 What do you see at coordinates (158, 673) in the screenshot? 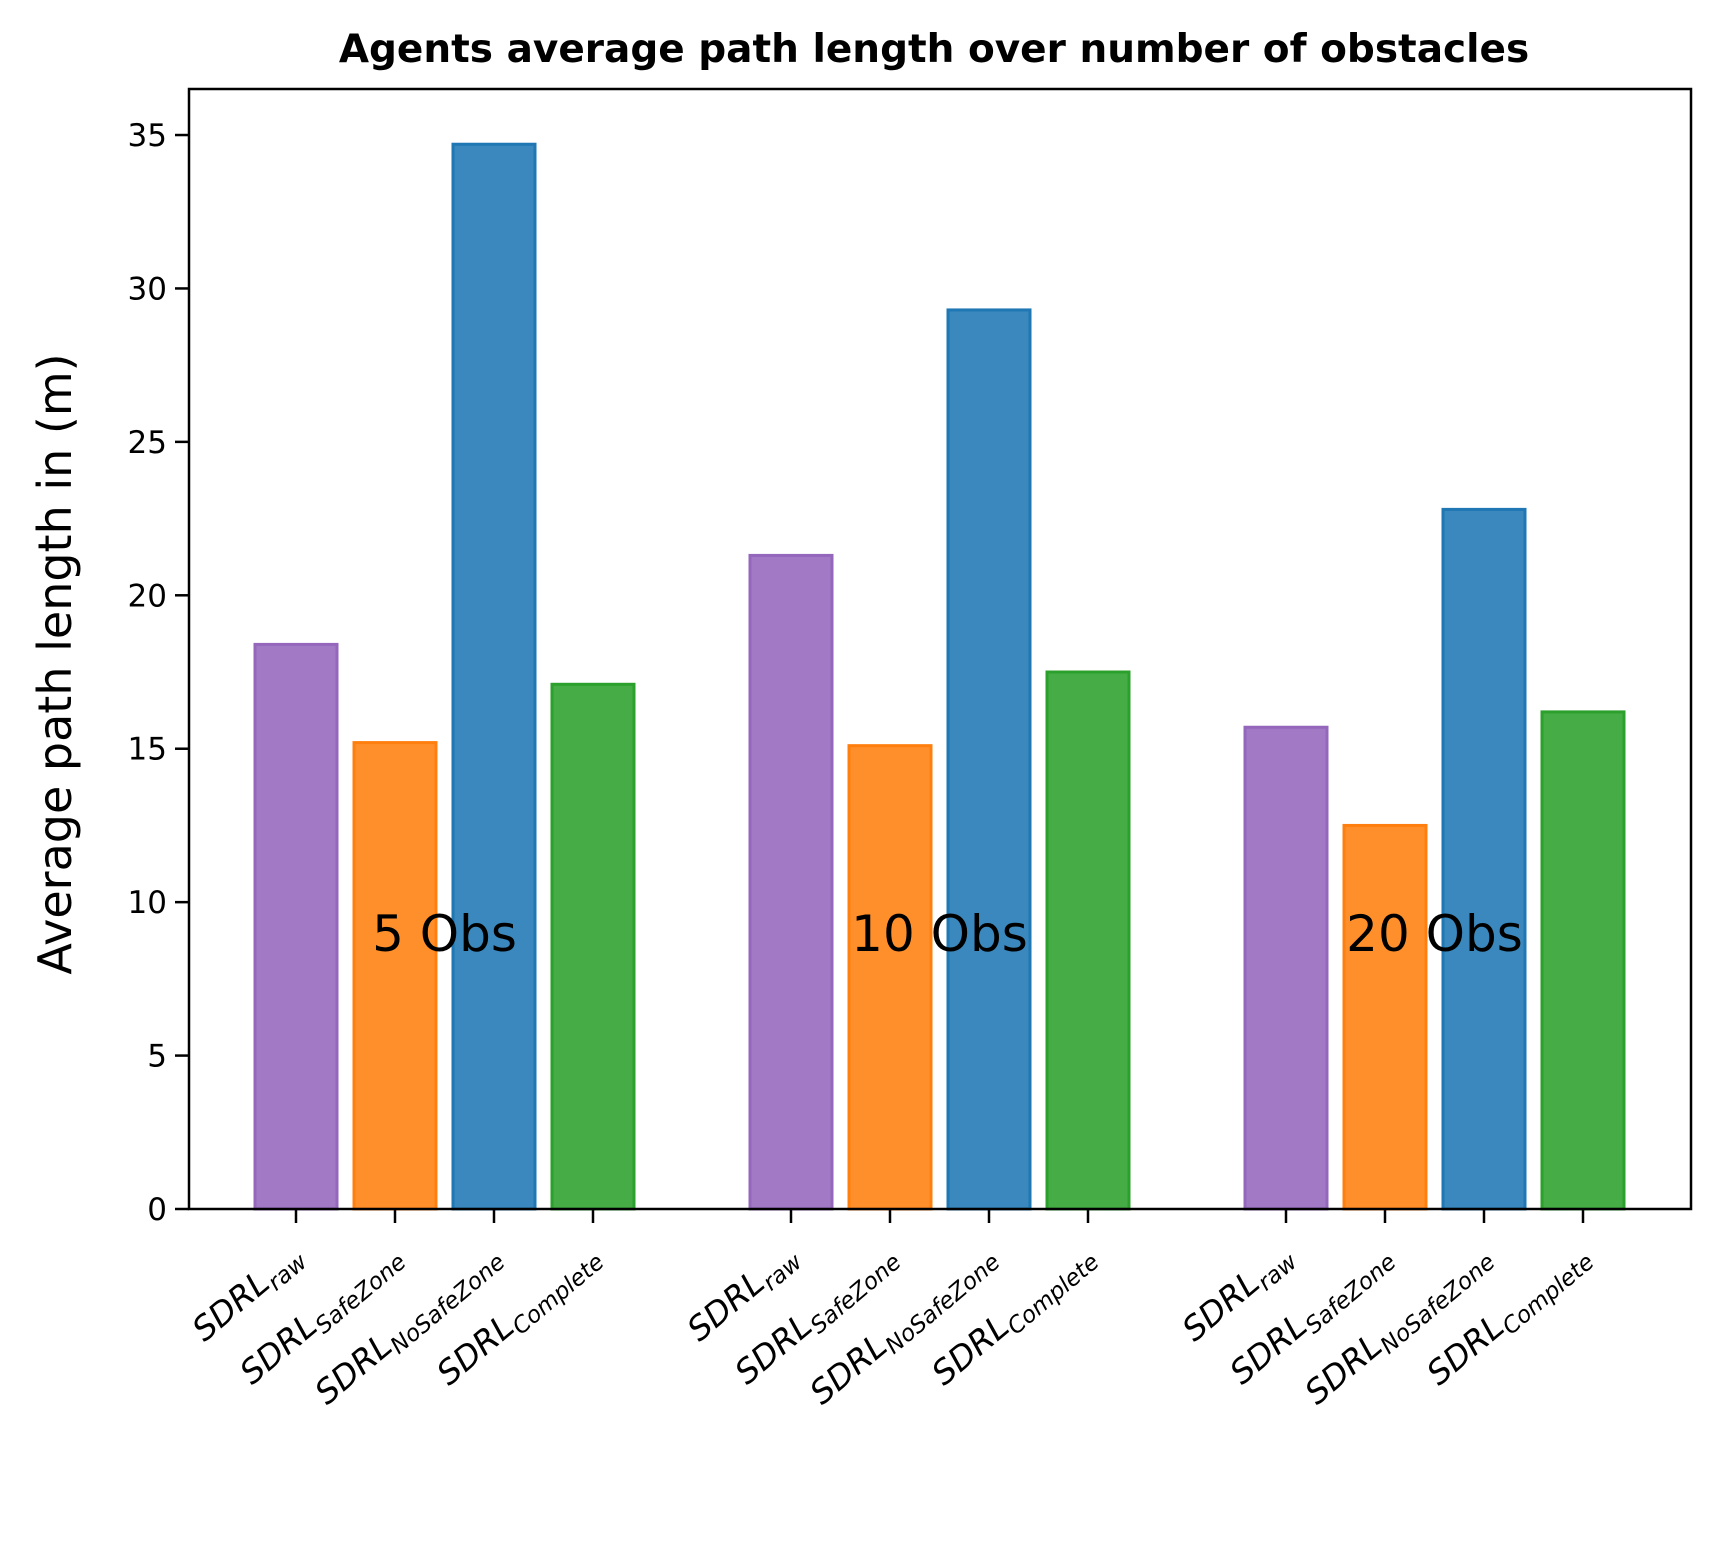
I see `y-axis: 0 5 10 15 20 25 30 35` at bounding box center [158, 673].